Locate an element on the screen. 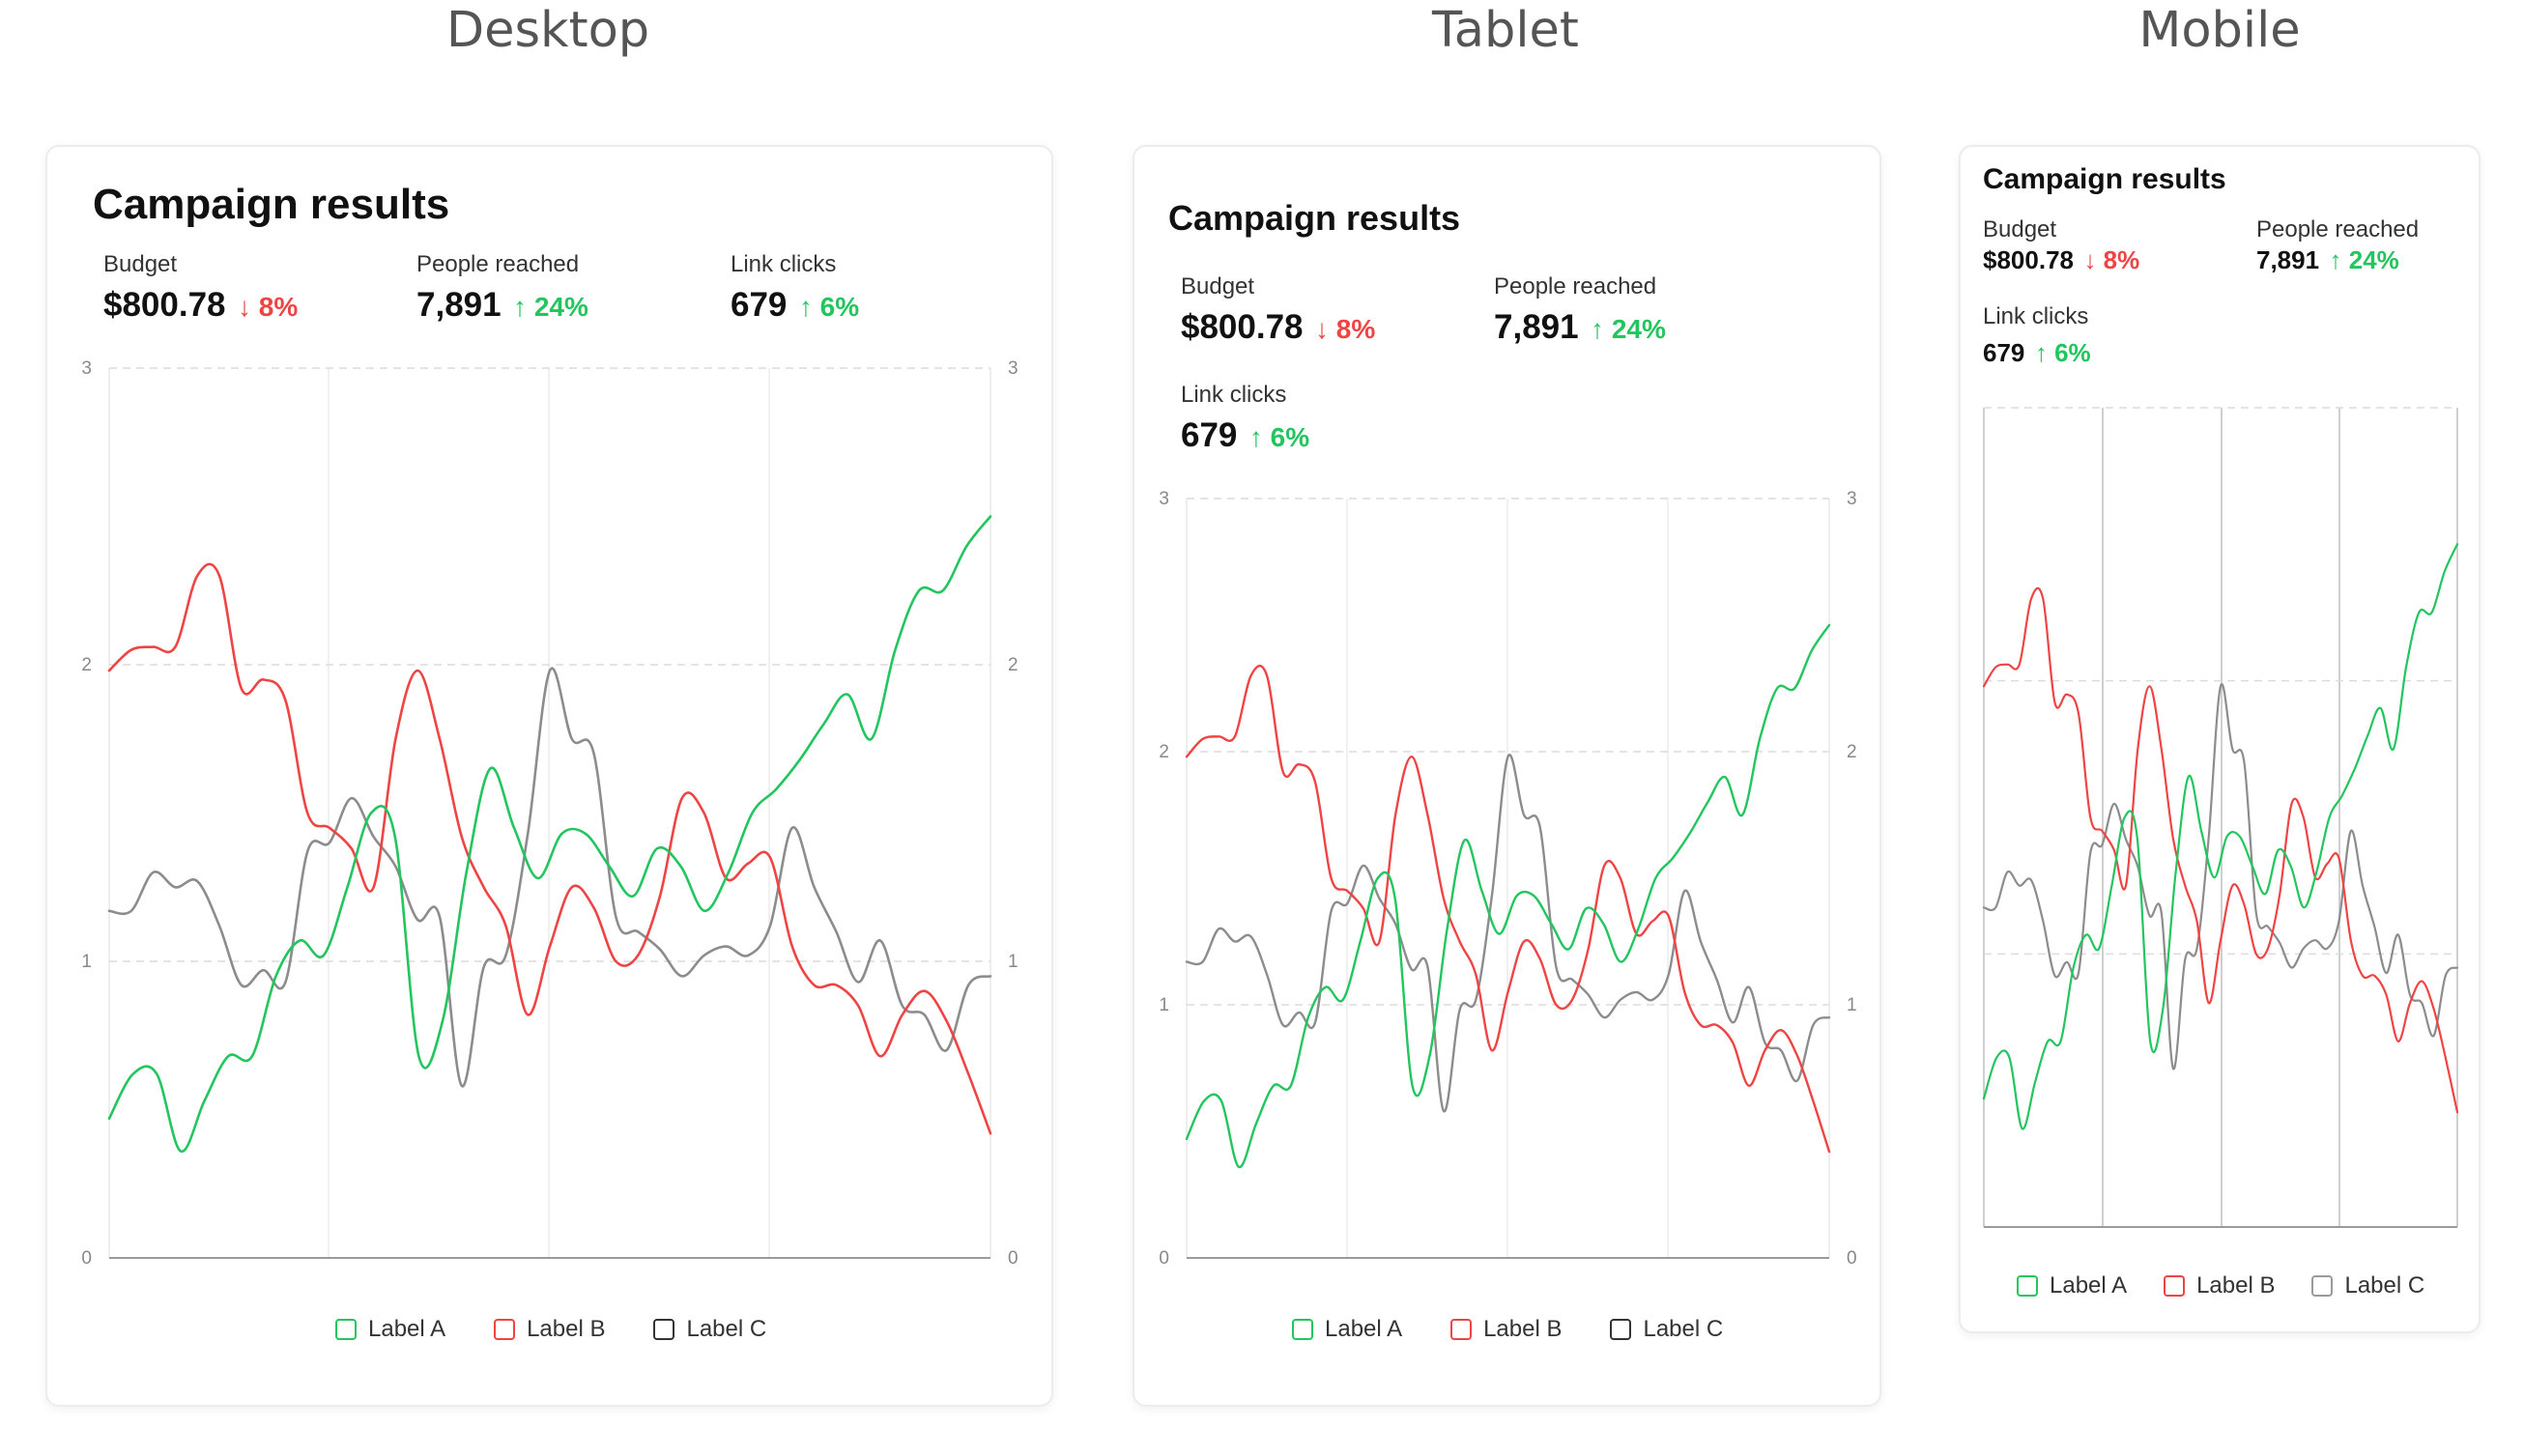 This screenshot has width=2524, height=1456. tablet-line-chart: 0 0 1 1 2 2 3 3 is located at coordinates (1508, 879).